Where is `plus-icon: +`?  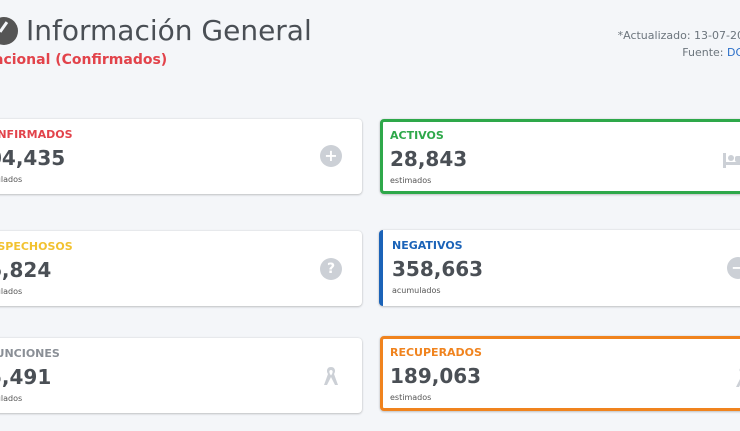 plus-icon: + is located at coordinates (331, 156).